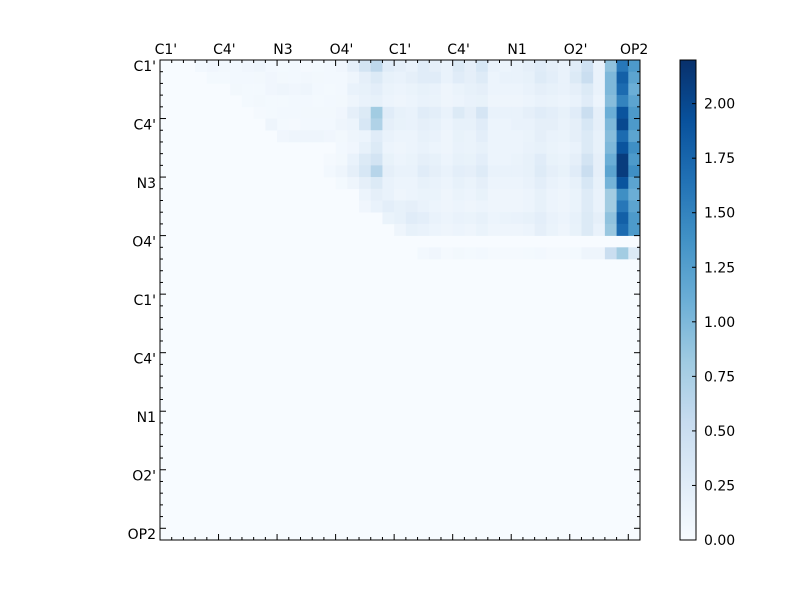  What do you see at coordinates (146, 418) in the screenshot?
I see `y-tick-label: N1` at bounding box center [146, 418].